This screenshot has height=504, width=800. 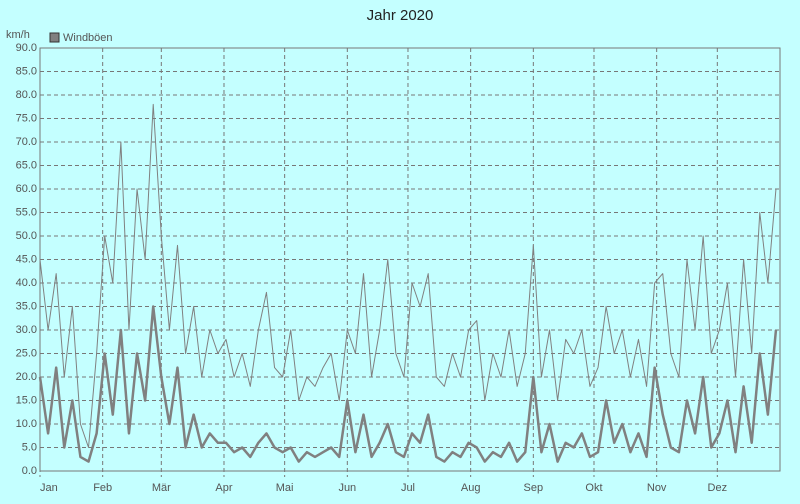 I want to click on y-tick-label: 5.0, so click(x=29, y=447).